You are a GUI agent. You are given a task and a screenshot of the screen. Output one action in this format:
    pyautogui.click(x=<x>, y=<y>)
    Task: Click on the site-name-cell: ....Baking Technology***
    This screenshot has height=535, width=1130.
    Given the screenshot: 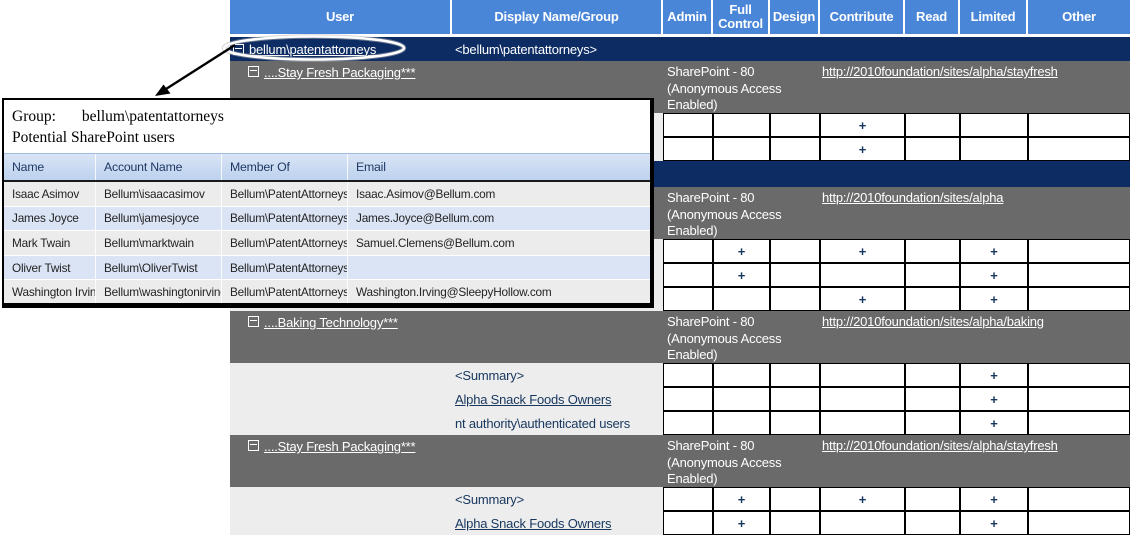 What is the action you would take?
    pyautogui.click(x=446, y=337)
    